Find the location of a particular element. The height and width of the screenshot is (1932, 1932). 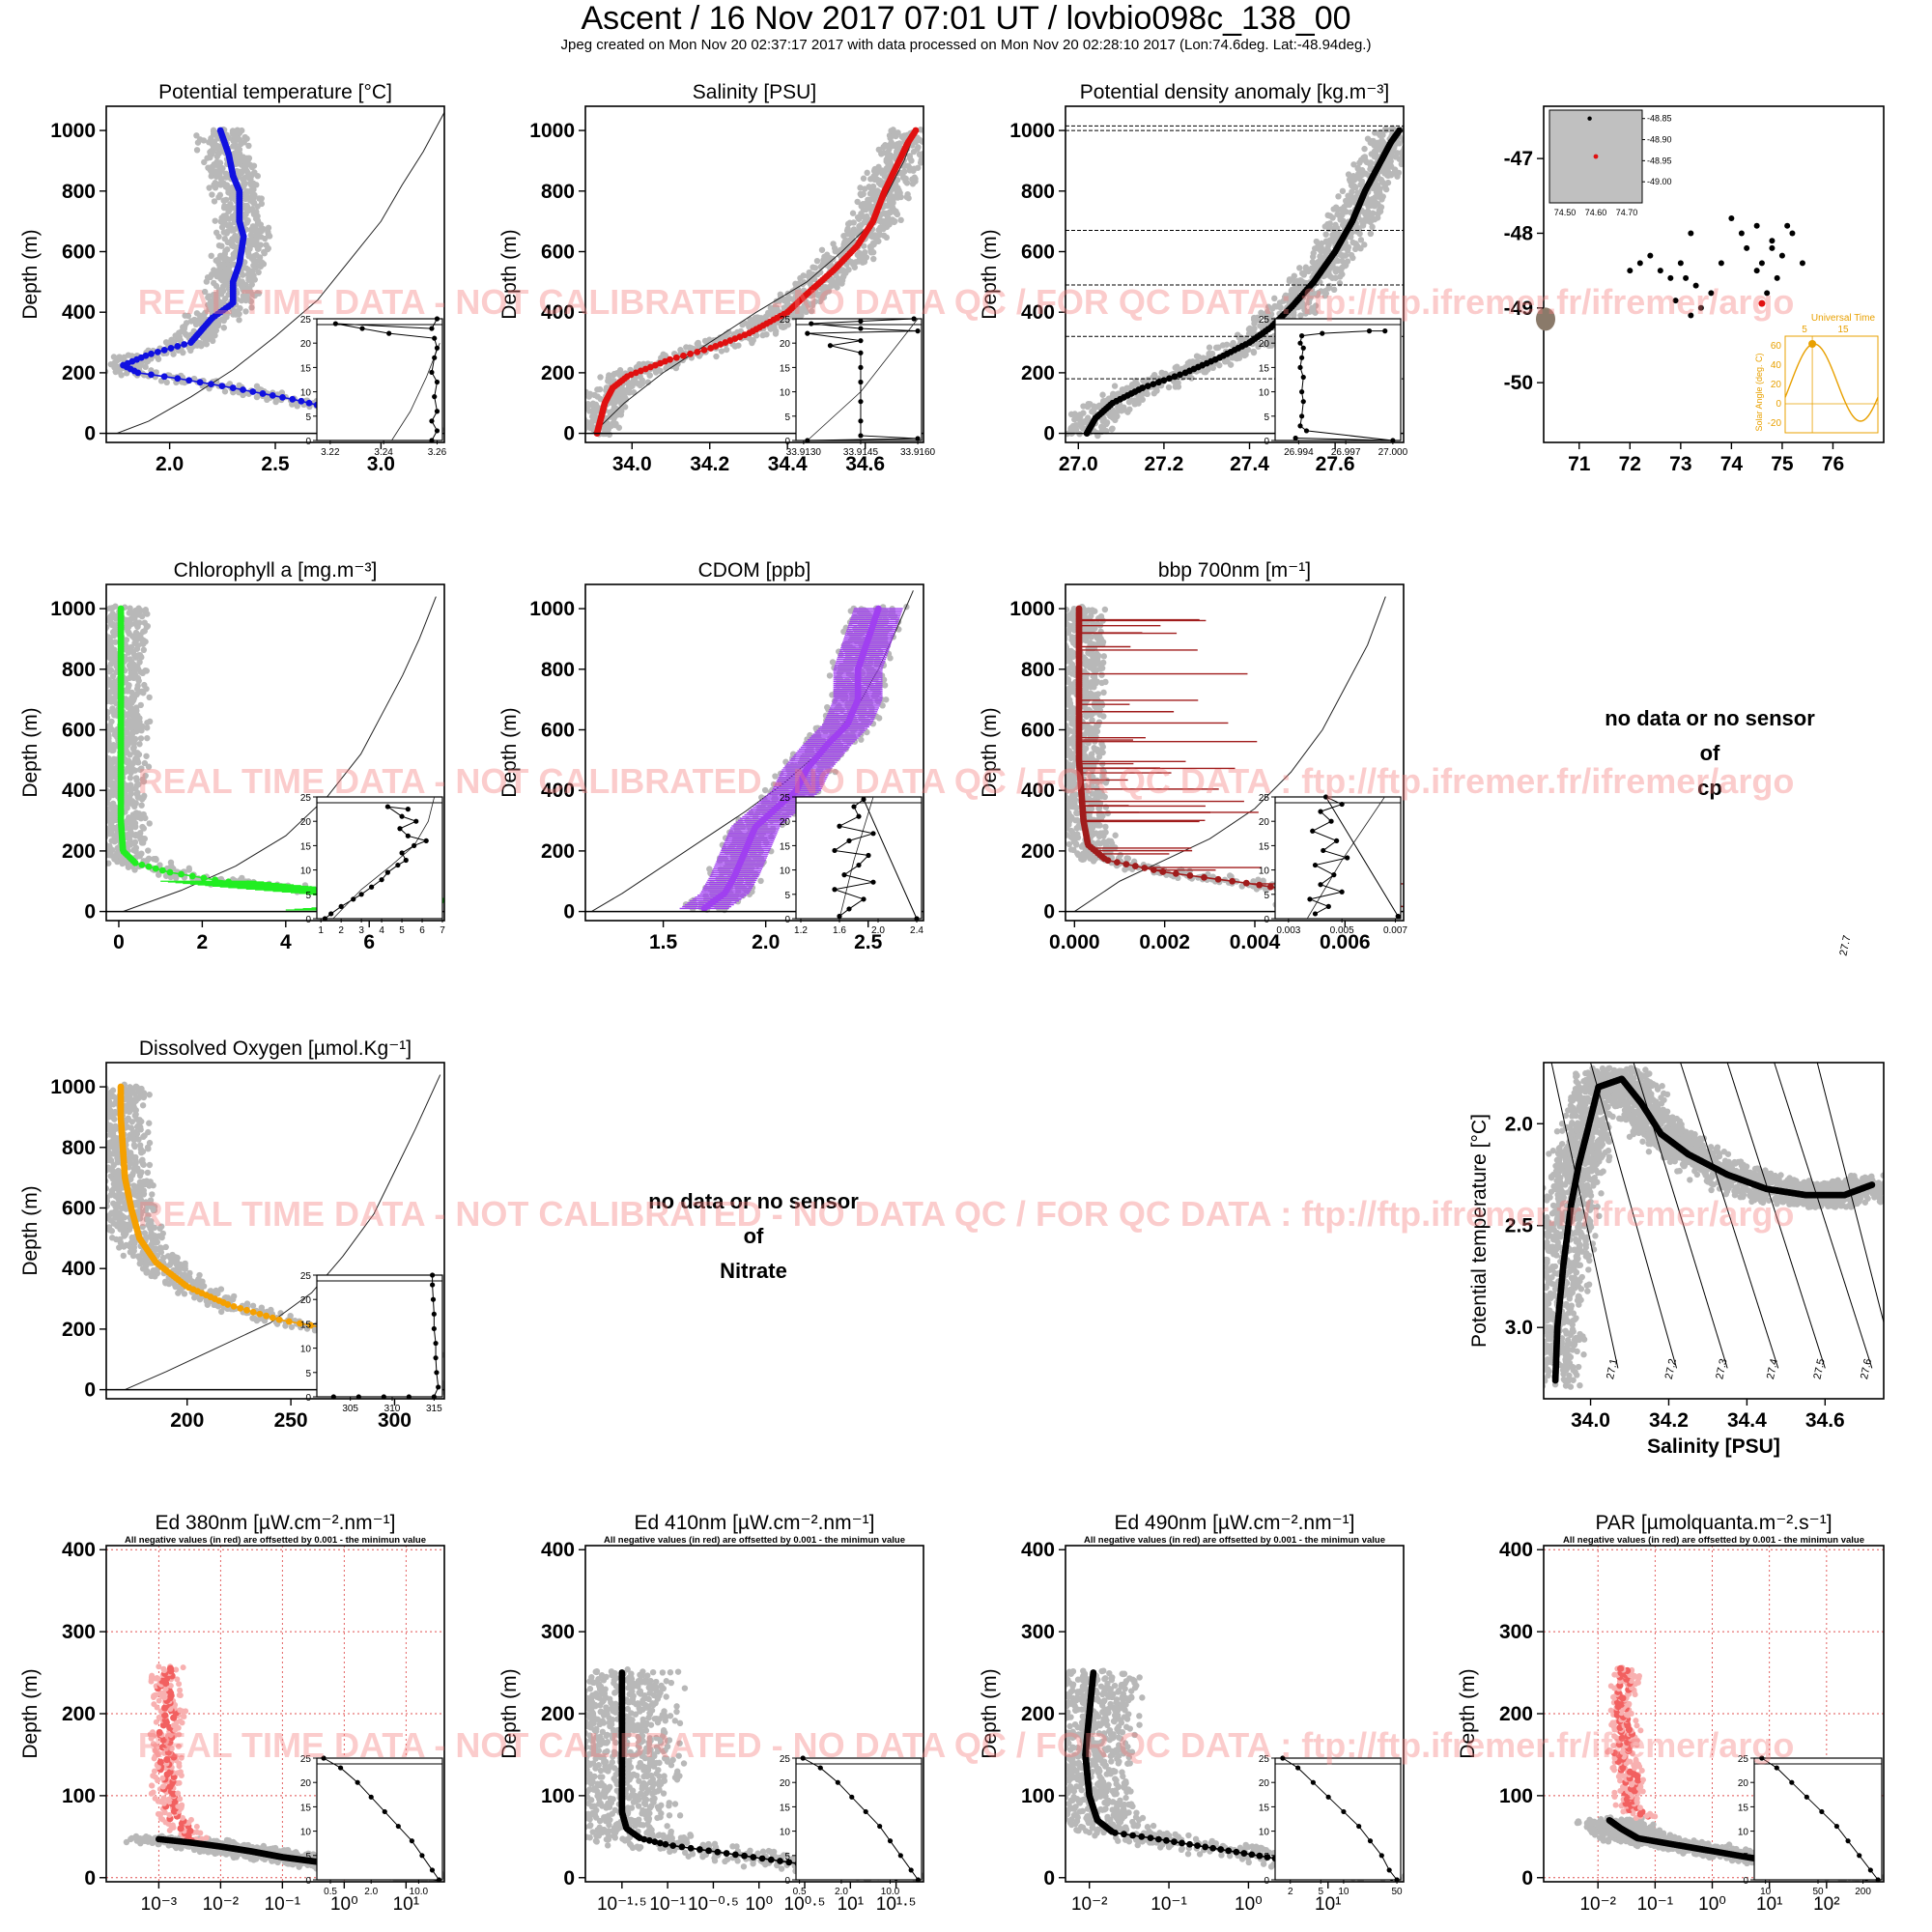

x-tick-label: 2.0 is located at coordinates (170, 464).